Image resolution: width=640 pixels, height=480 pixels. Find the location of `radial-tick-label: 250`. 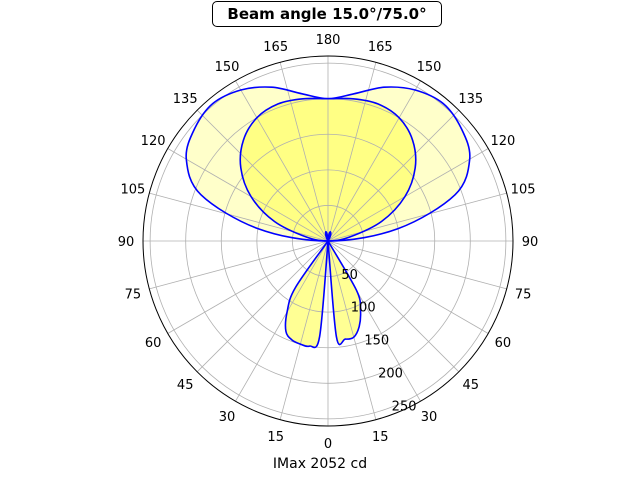

radial-tick-label: 250 is located at coordinates (404, 406).